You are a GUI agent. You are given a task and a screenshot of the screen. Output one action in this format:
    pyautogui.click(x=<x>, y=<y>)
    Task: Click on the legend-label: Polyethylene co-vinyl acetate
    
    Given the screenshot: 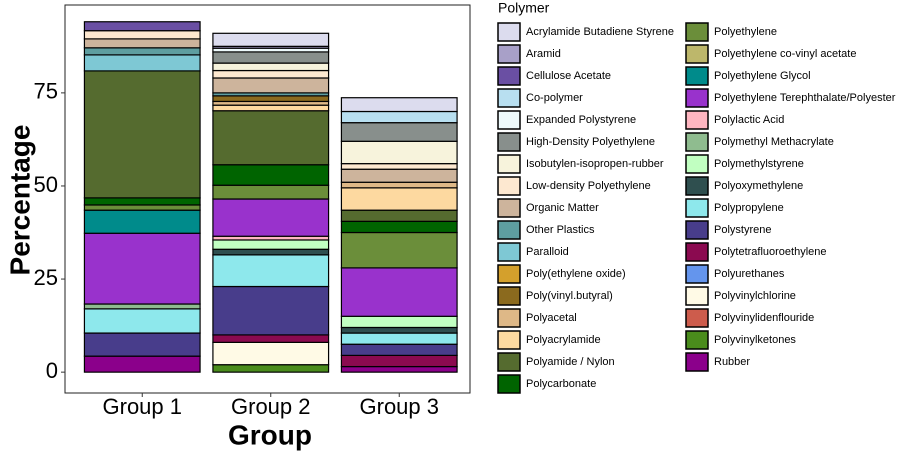 What is the action you would take?
    pyautogui.click(x=785, y=54)
    